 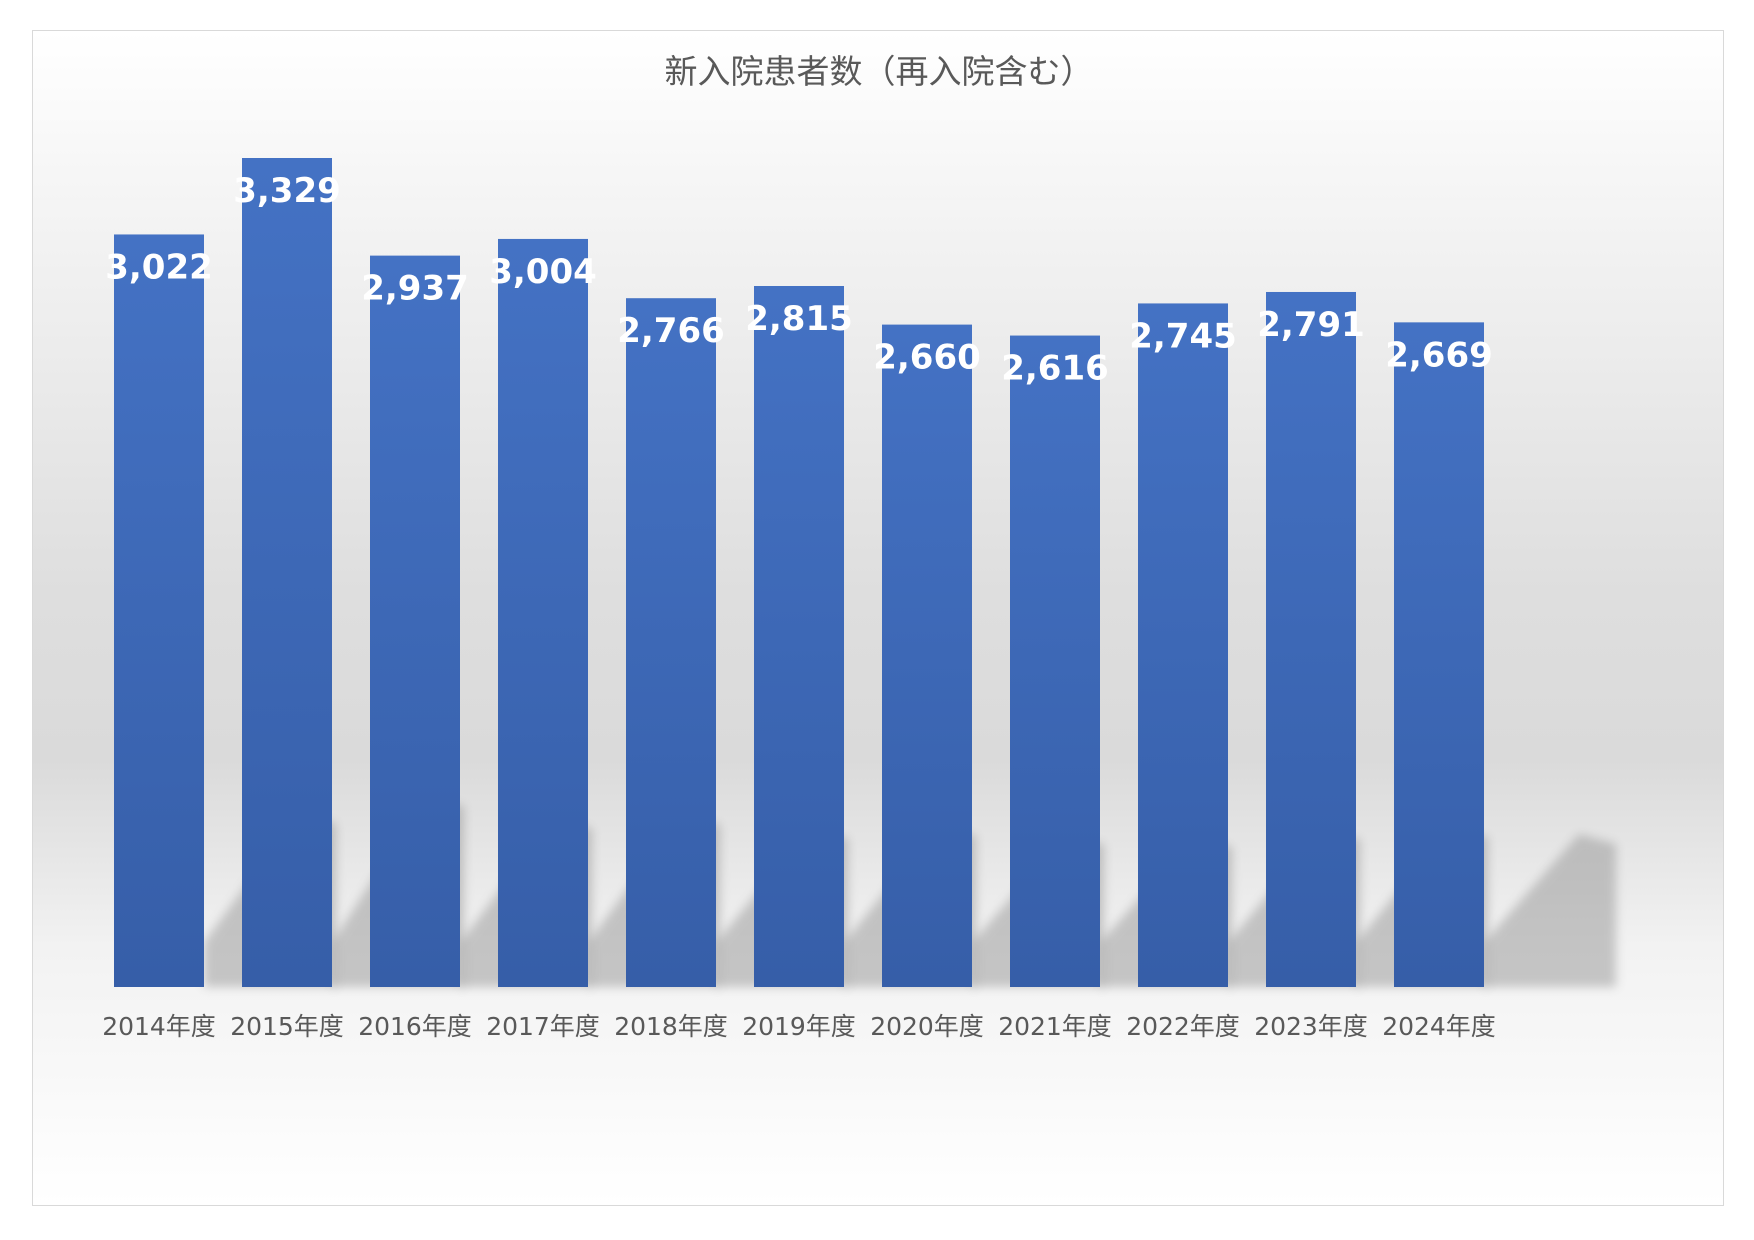 I want to click on bar-2024年度, so click(x=1439, y=654).